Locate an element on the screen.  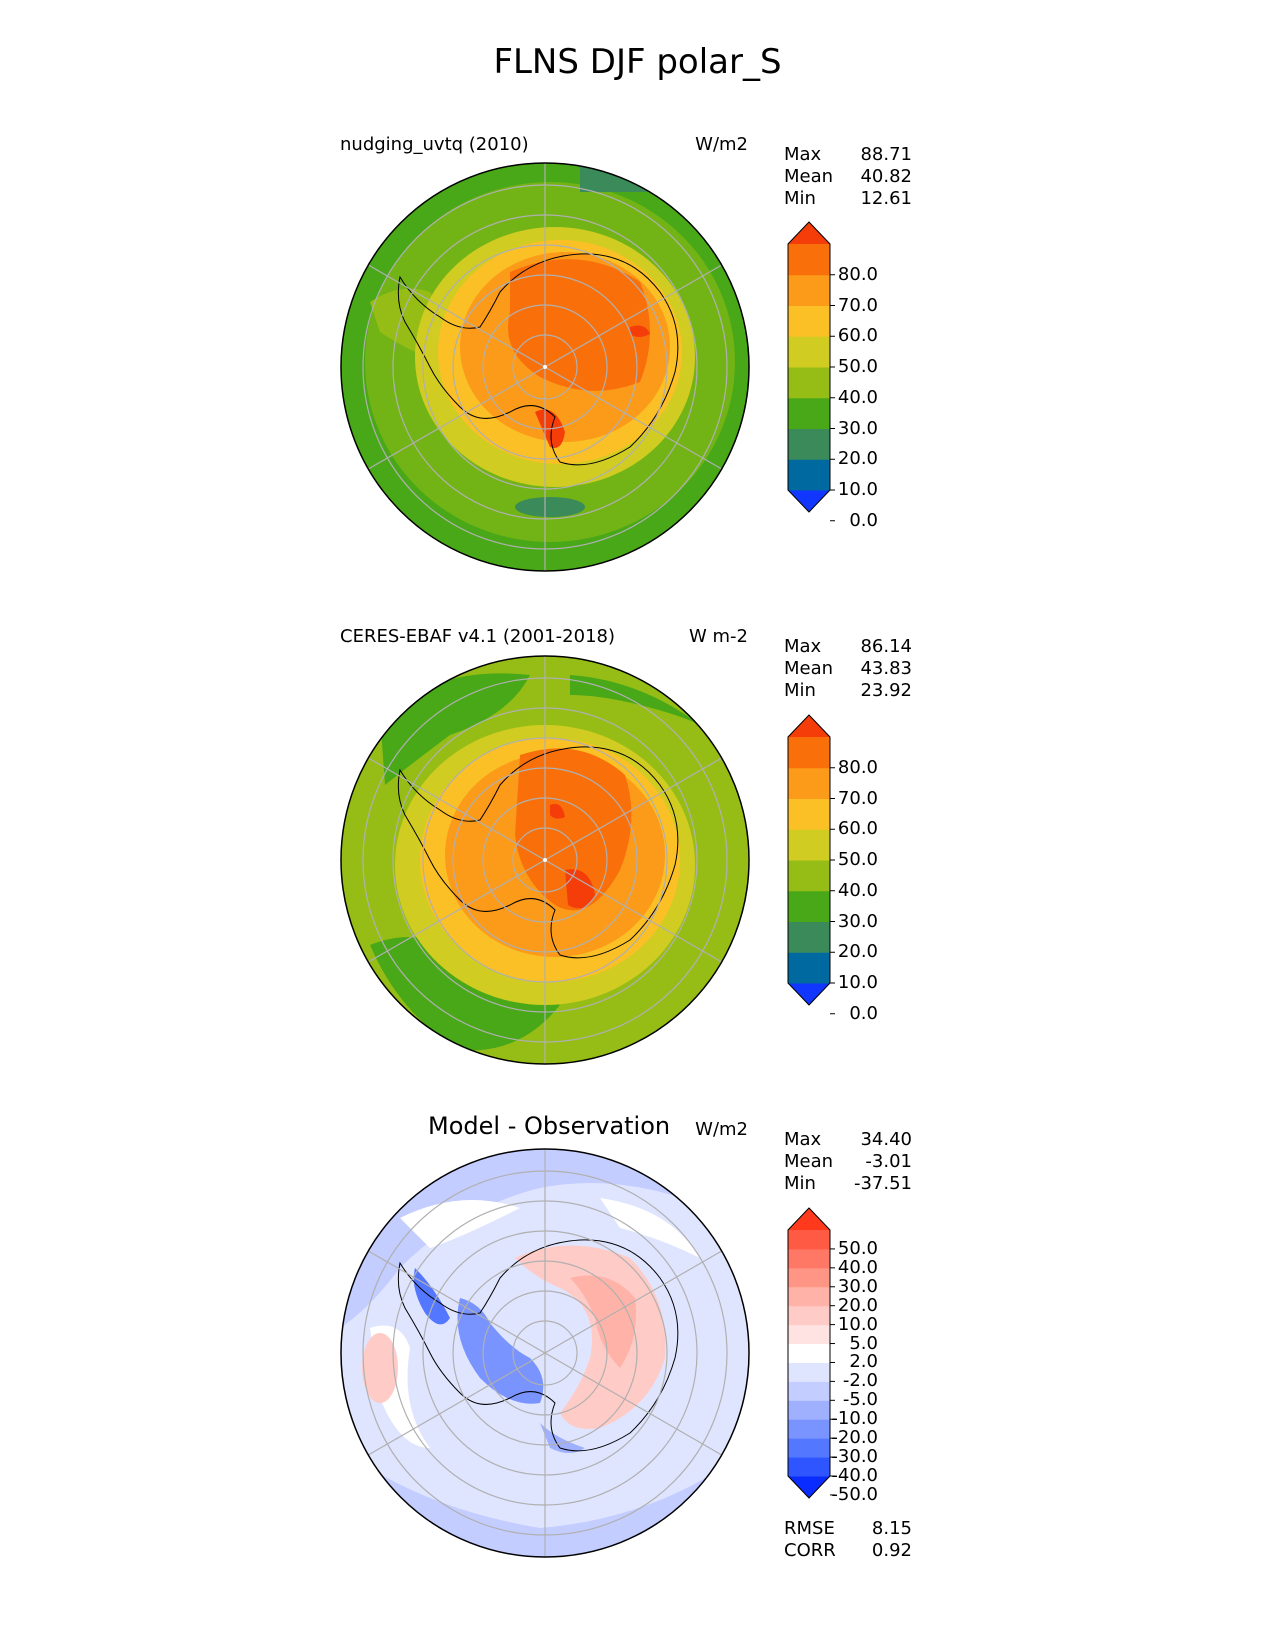
stat-value: -37.51 is located at coordinates (882, 1183).